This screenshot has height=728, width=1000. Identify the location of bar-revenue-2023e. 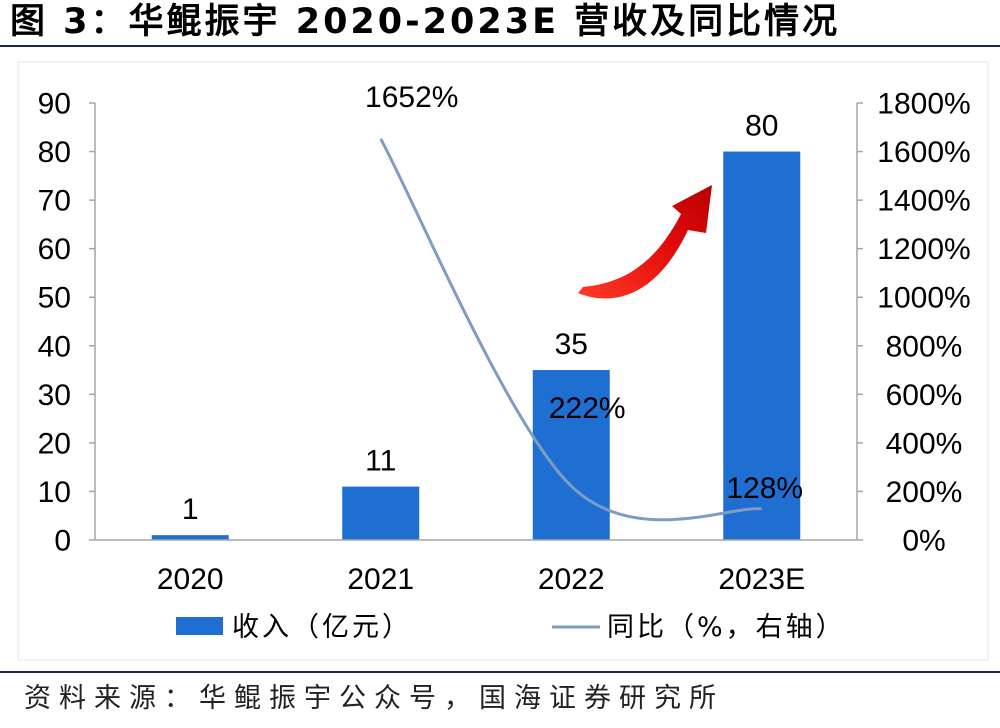
(762, 346).